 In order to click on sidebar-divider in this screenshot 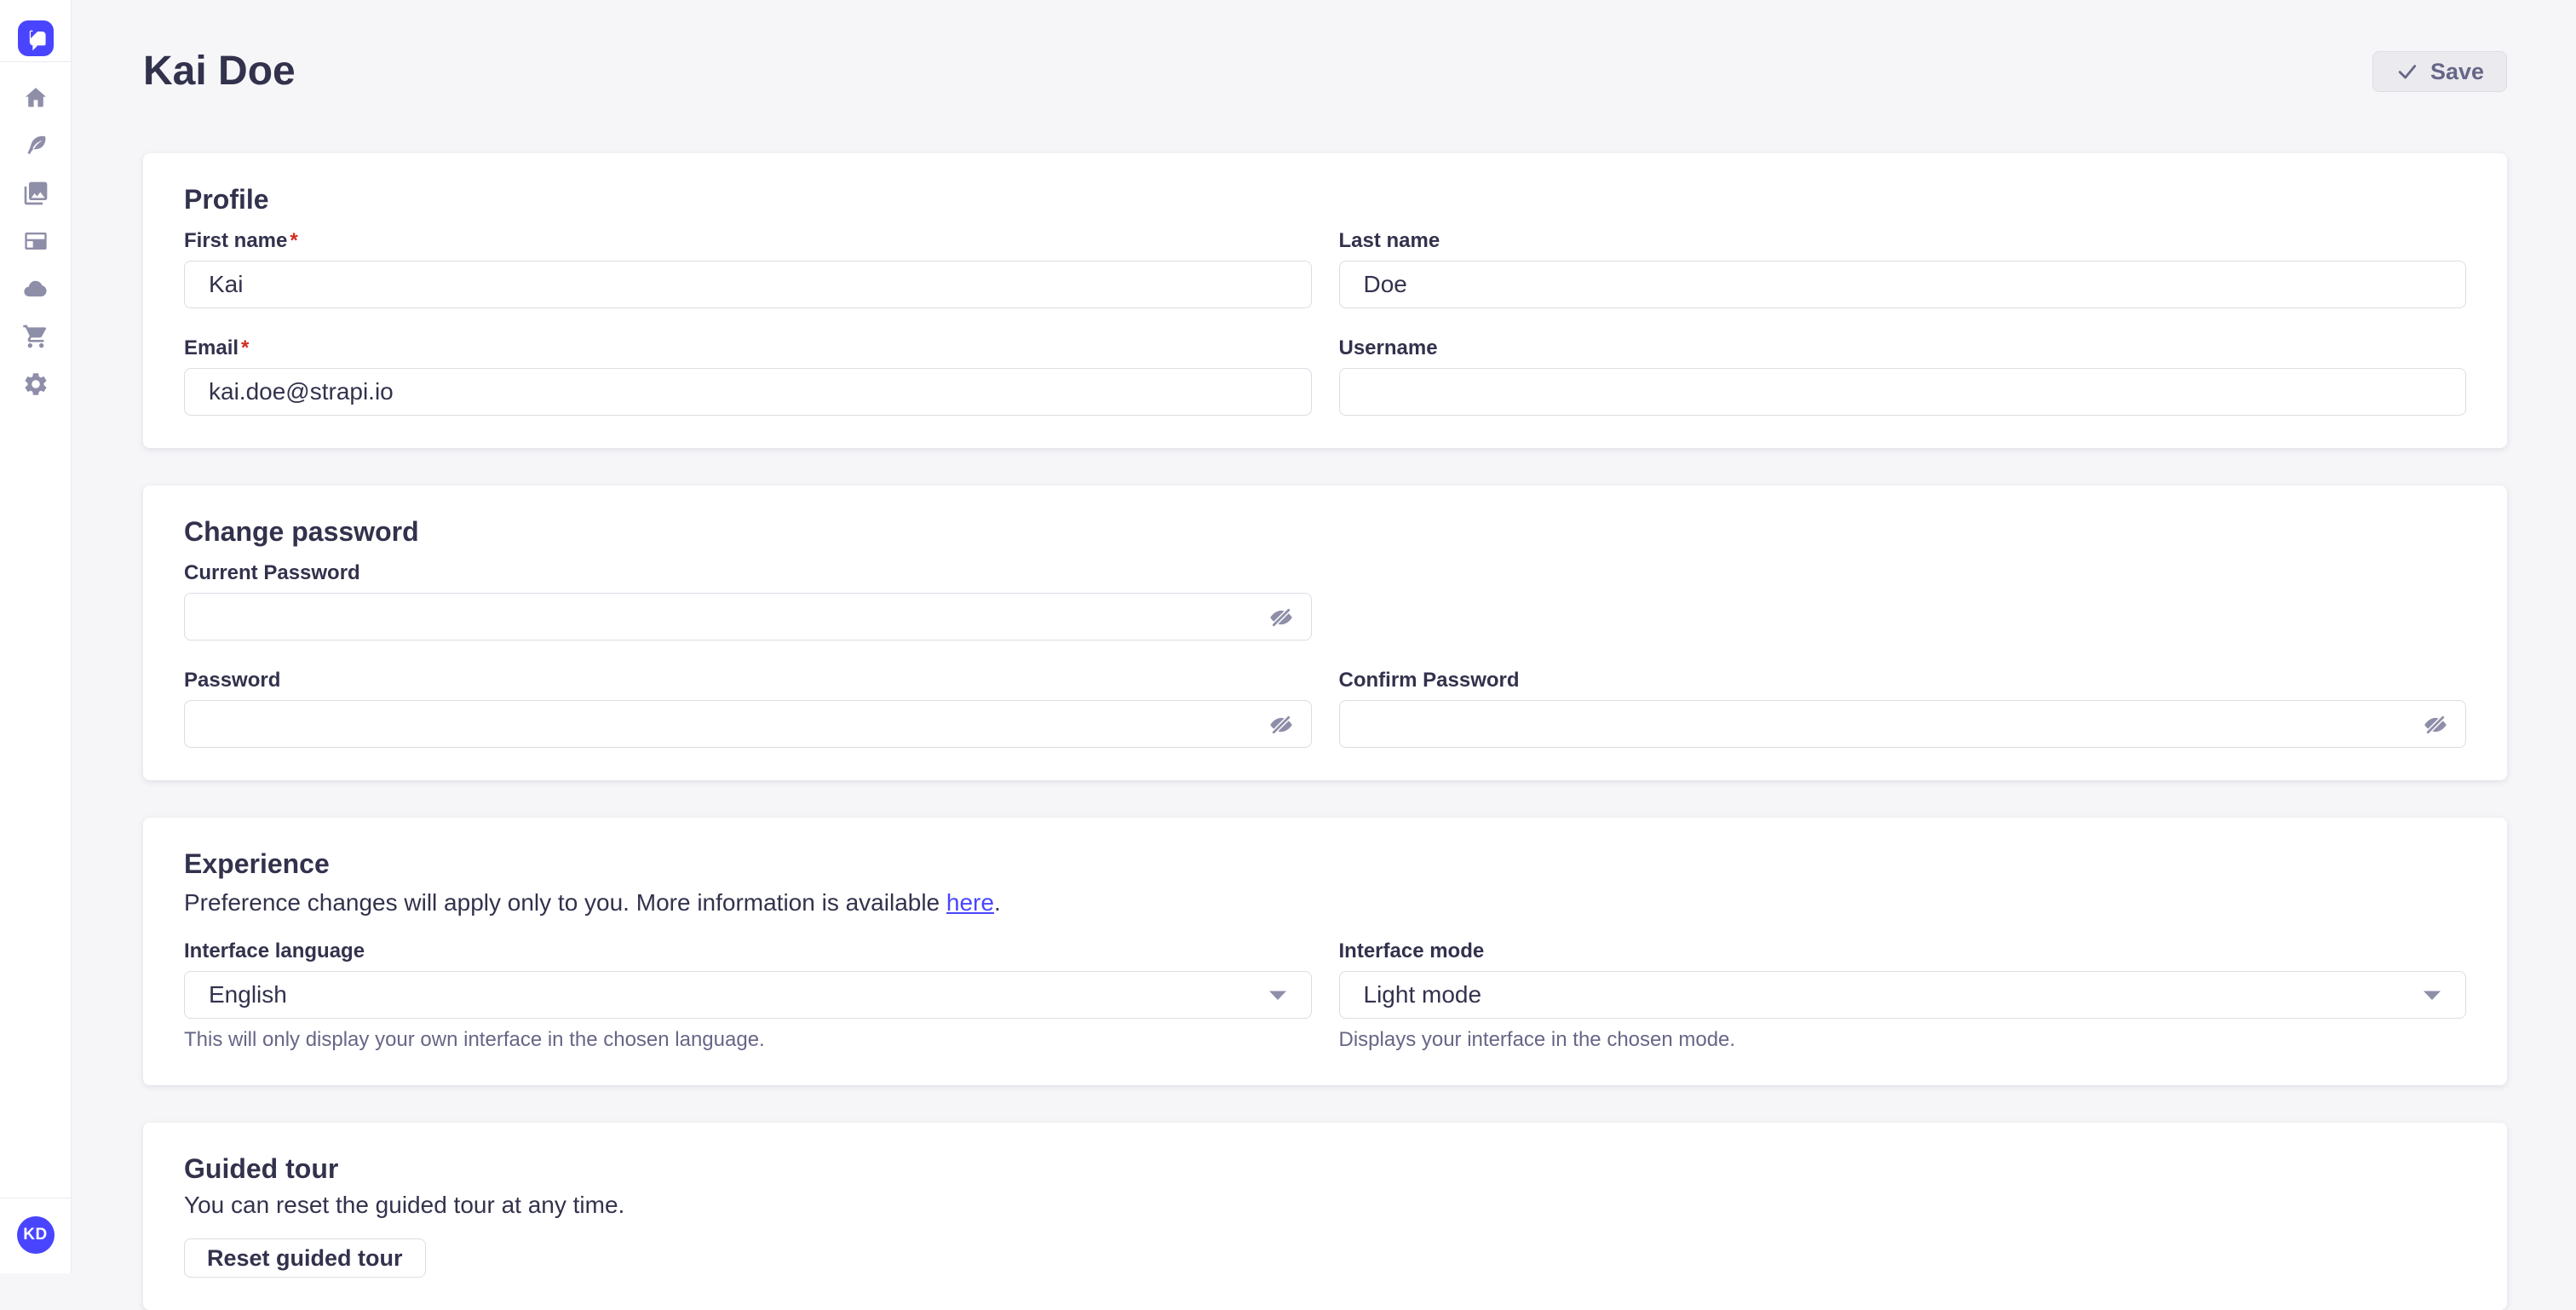, I will do `click(36, 61)`.